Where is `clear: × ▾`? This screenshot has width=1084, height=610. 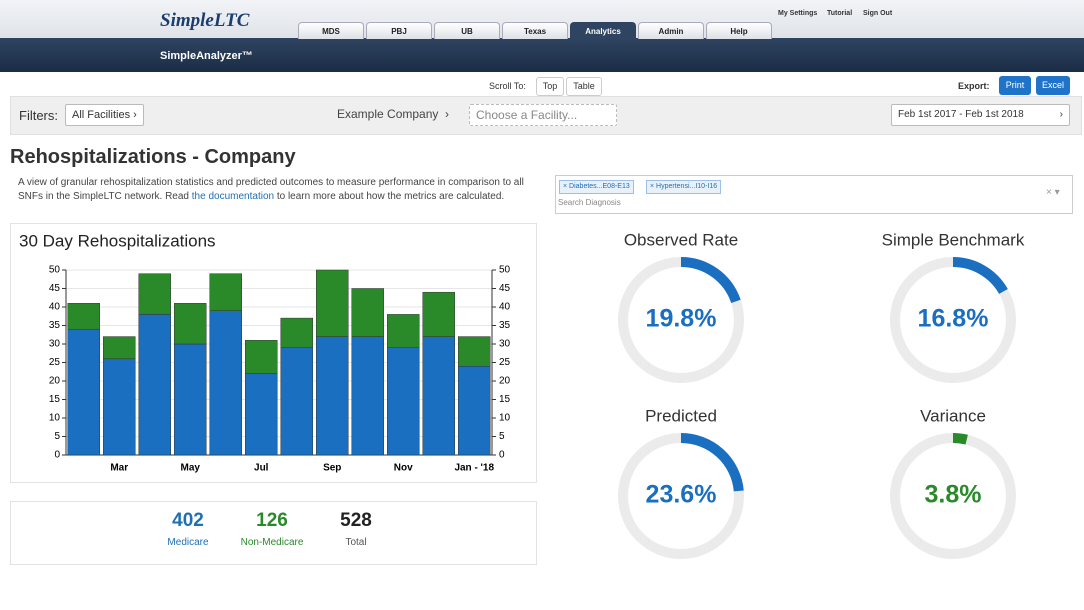 clear: × ▾ is located at coordinates (1053, 192).